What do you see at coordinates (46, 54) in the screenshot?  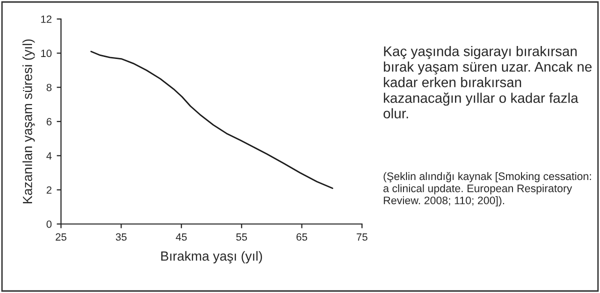 I see `y-tick-label: 10` at bounding box center [46, 54].